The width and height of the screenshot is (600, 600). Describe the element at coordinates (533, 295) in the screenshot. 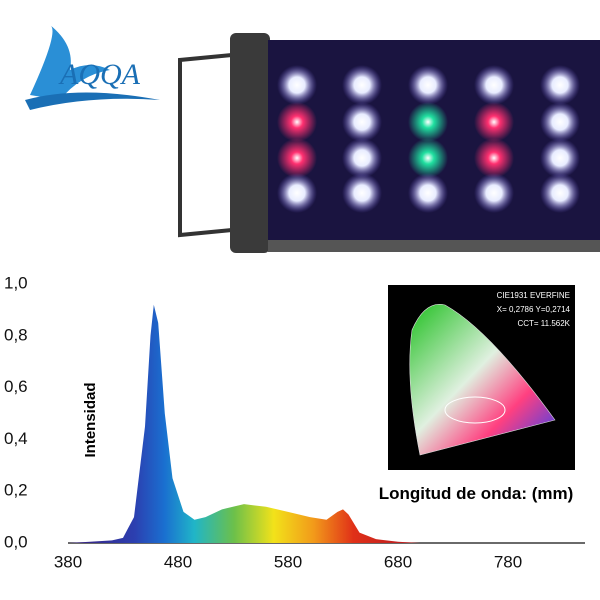

I see `inset-title: CIE1931 EVERFINE` at that location.